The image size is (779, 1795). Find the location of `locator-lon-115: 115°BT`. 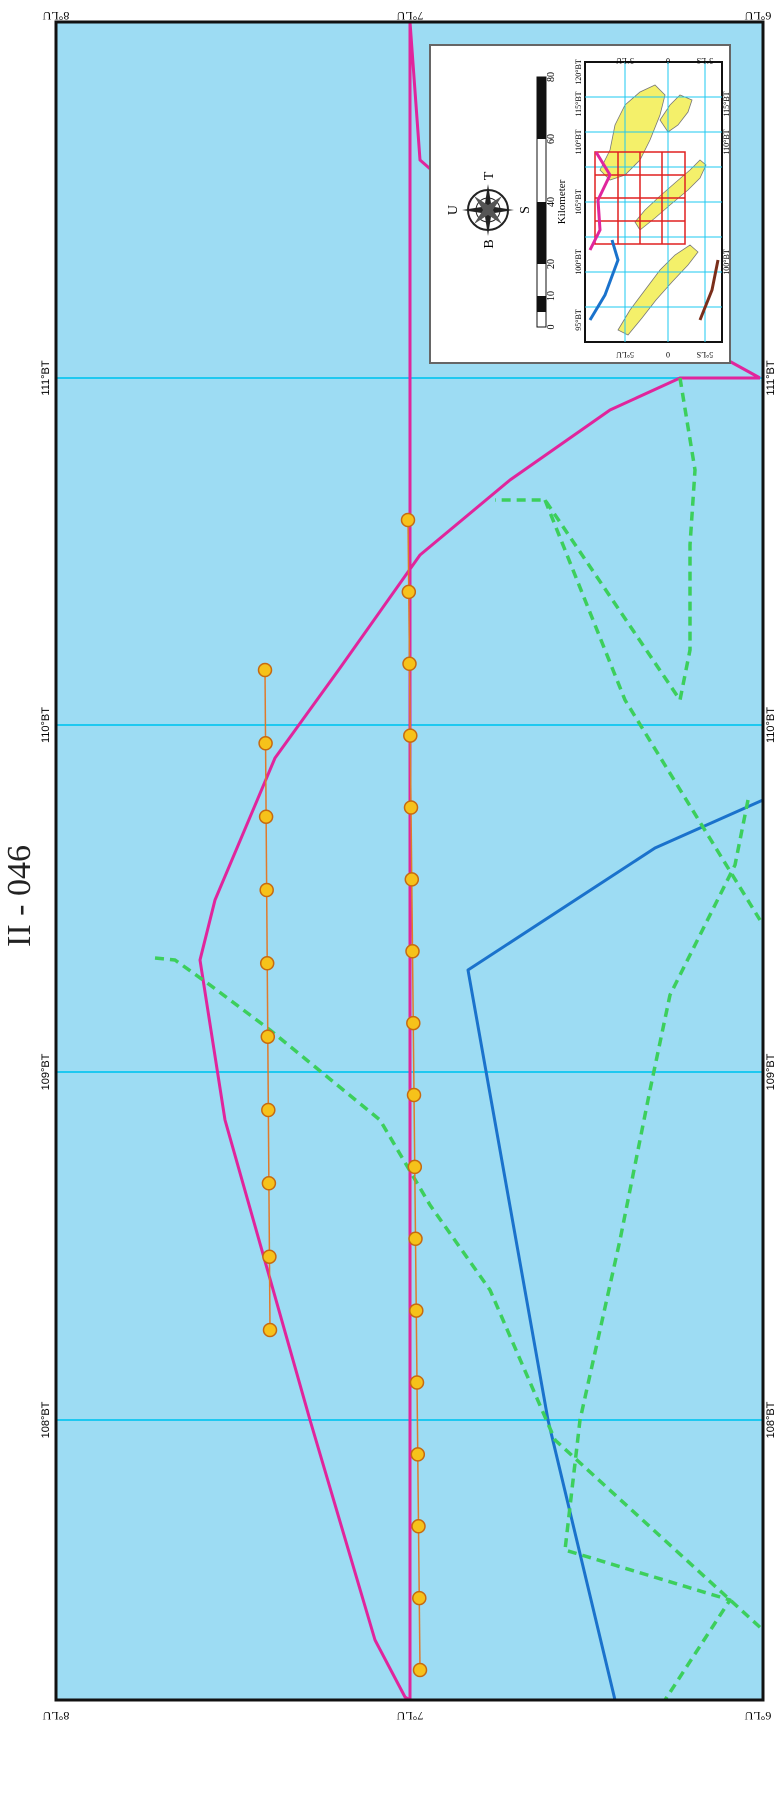

locator-lon-115: 115°BT is located at coordinates (578, 103).